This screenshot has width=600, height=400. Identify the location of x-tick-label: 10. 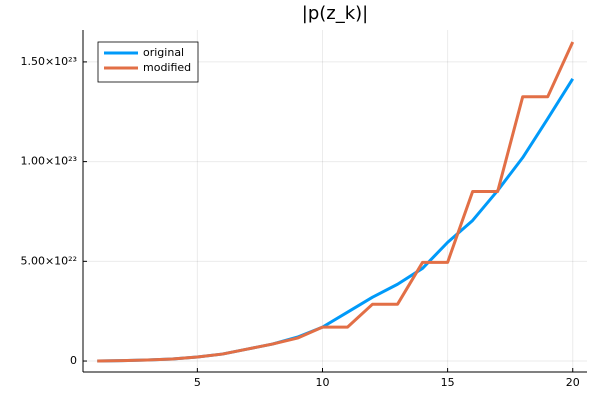
(322, 382).